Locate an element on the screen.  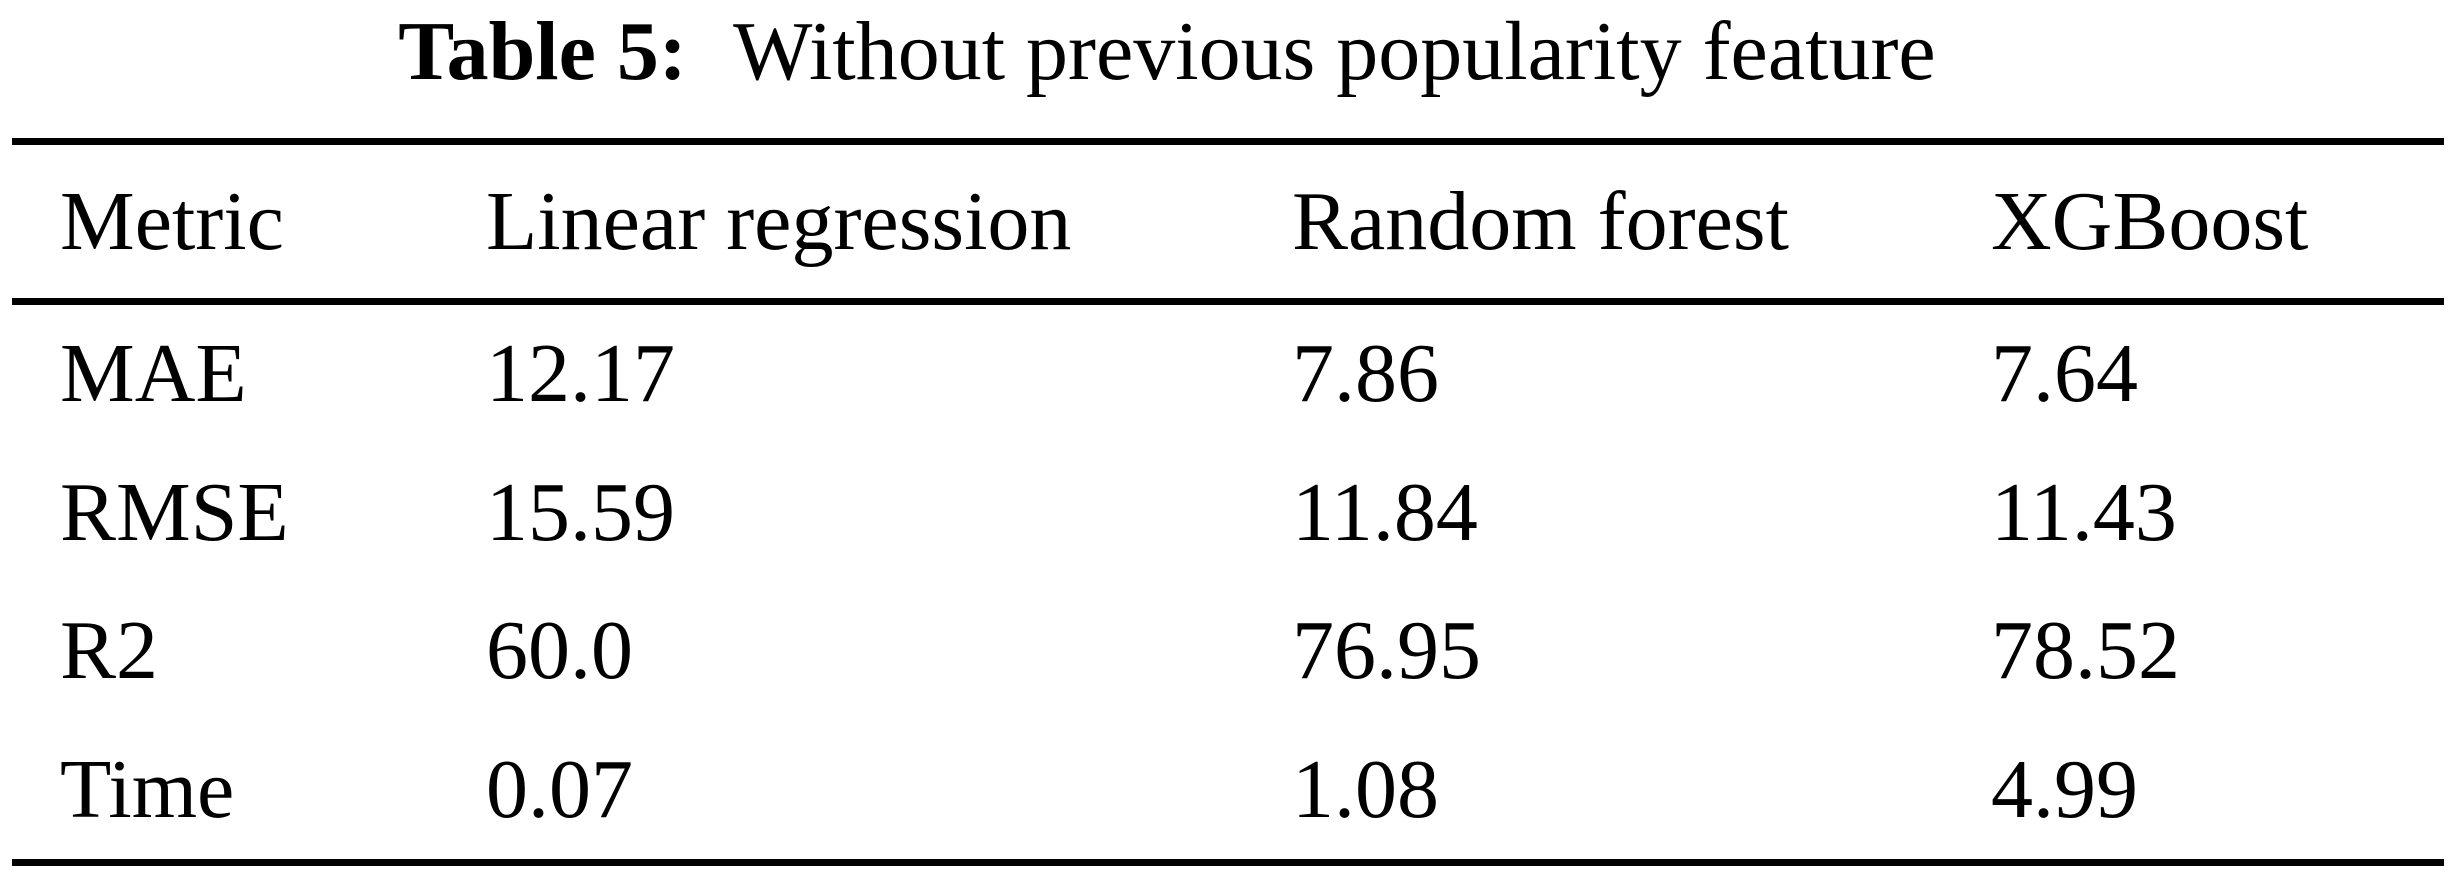
value-cell: 60.0 is located at coordinates (559, 651).